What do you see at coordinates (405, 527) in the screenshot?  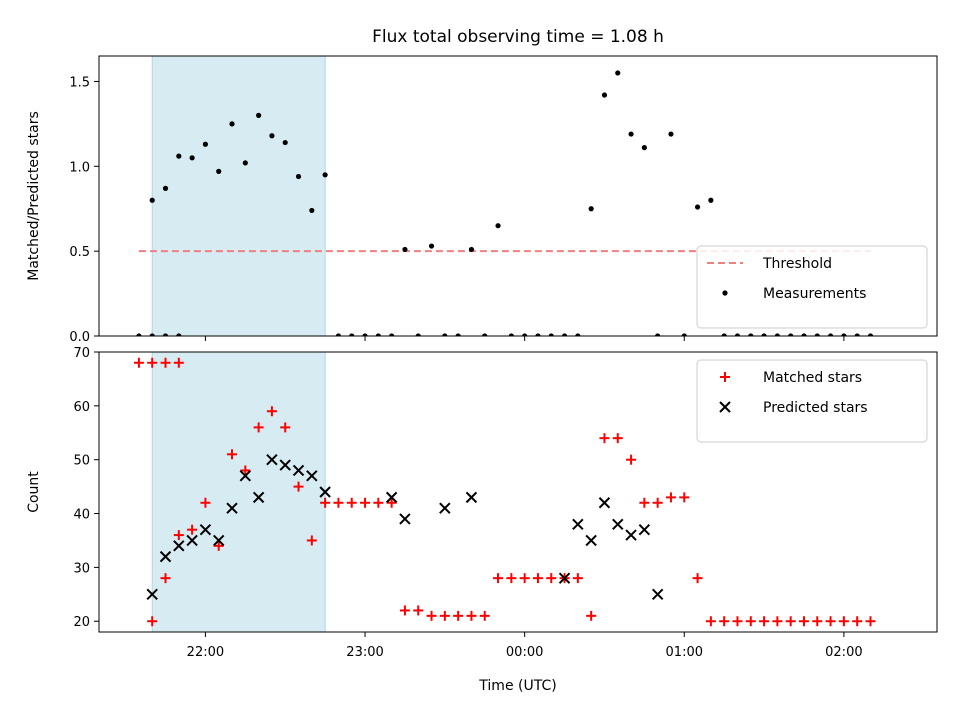 I see `series-predicted-stars` at bounding box center [405, 527].